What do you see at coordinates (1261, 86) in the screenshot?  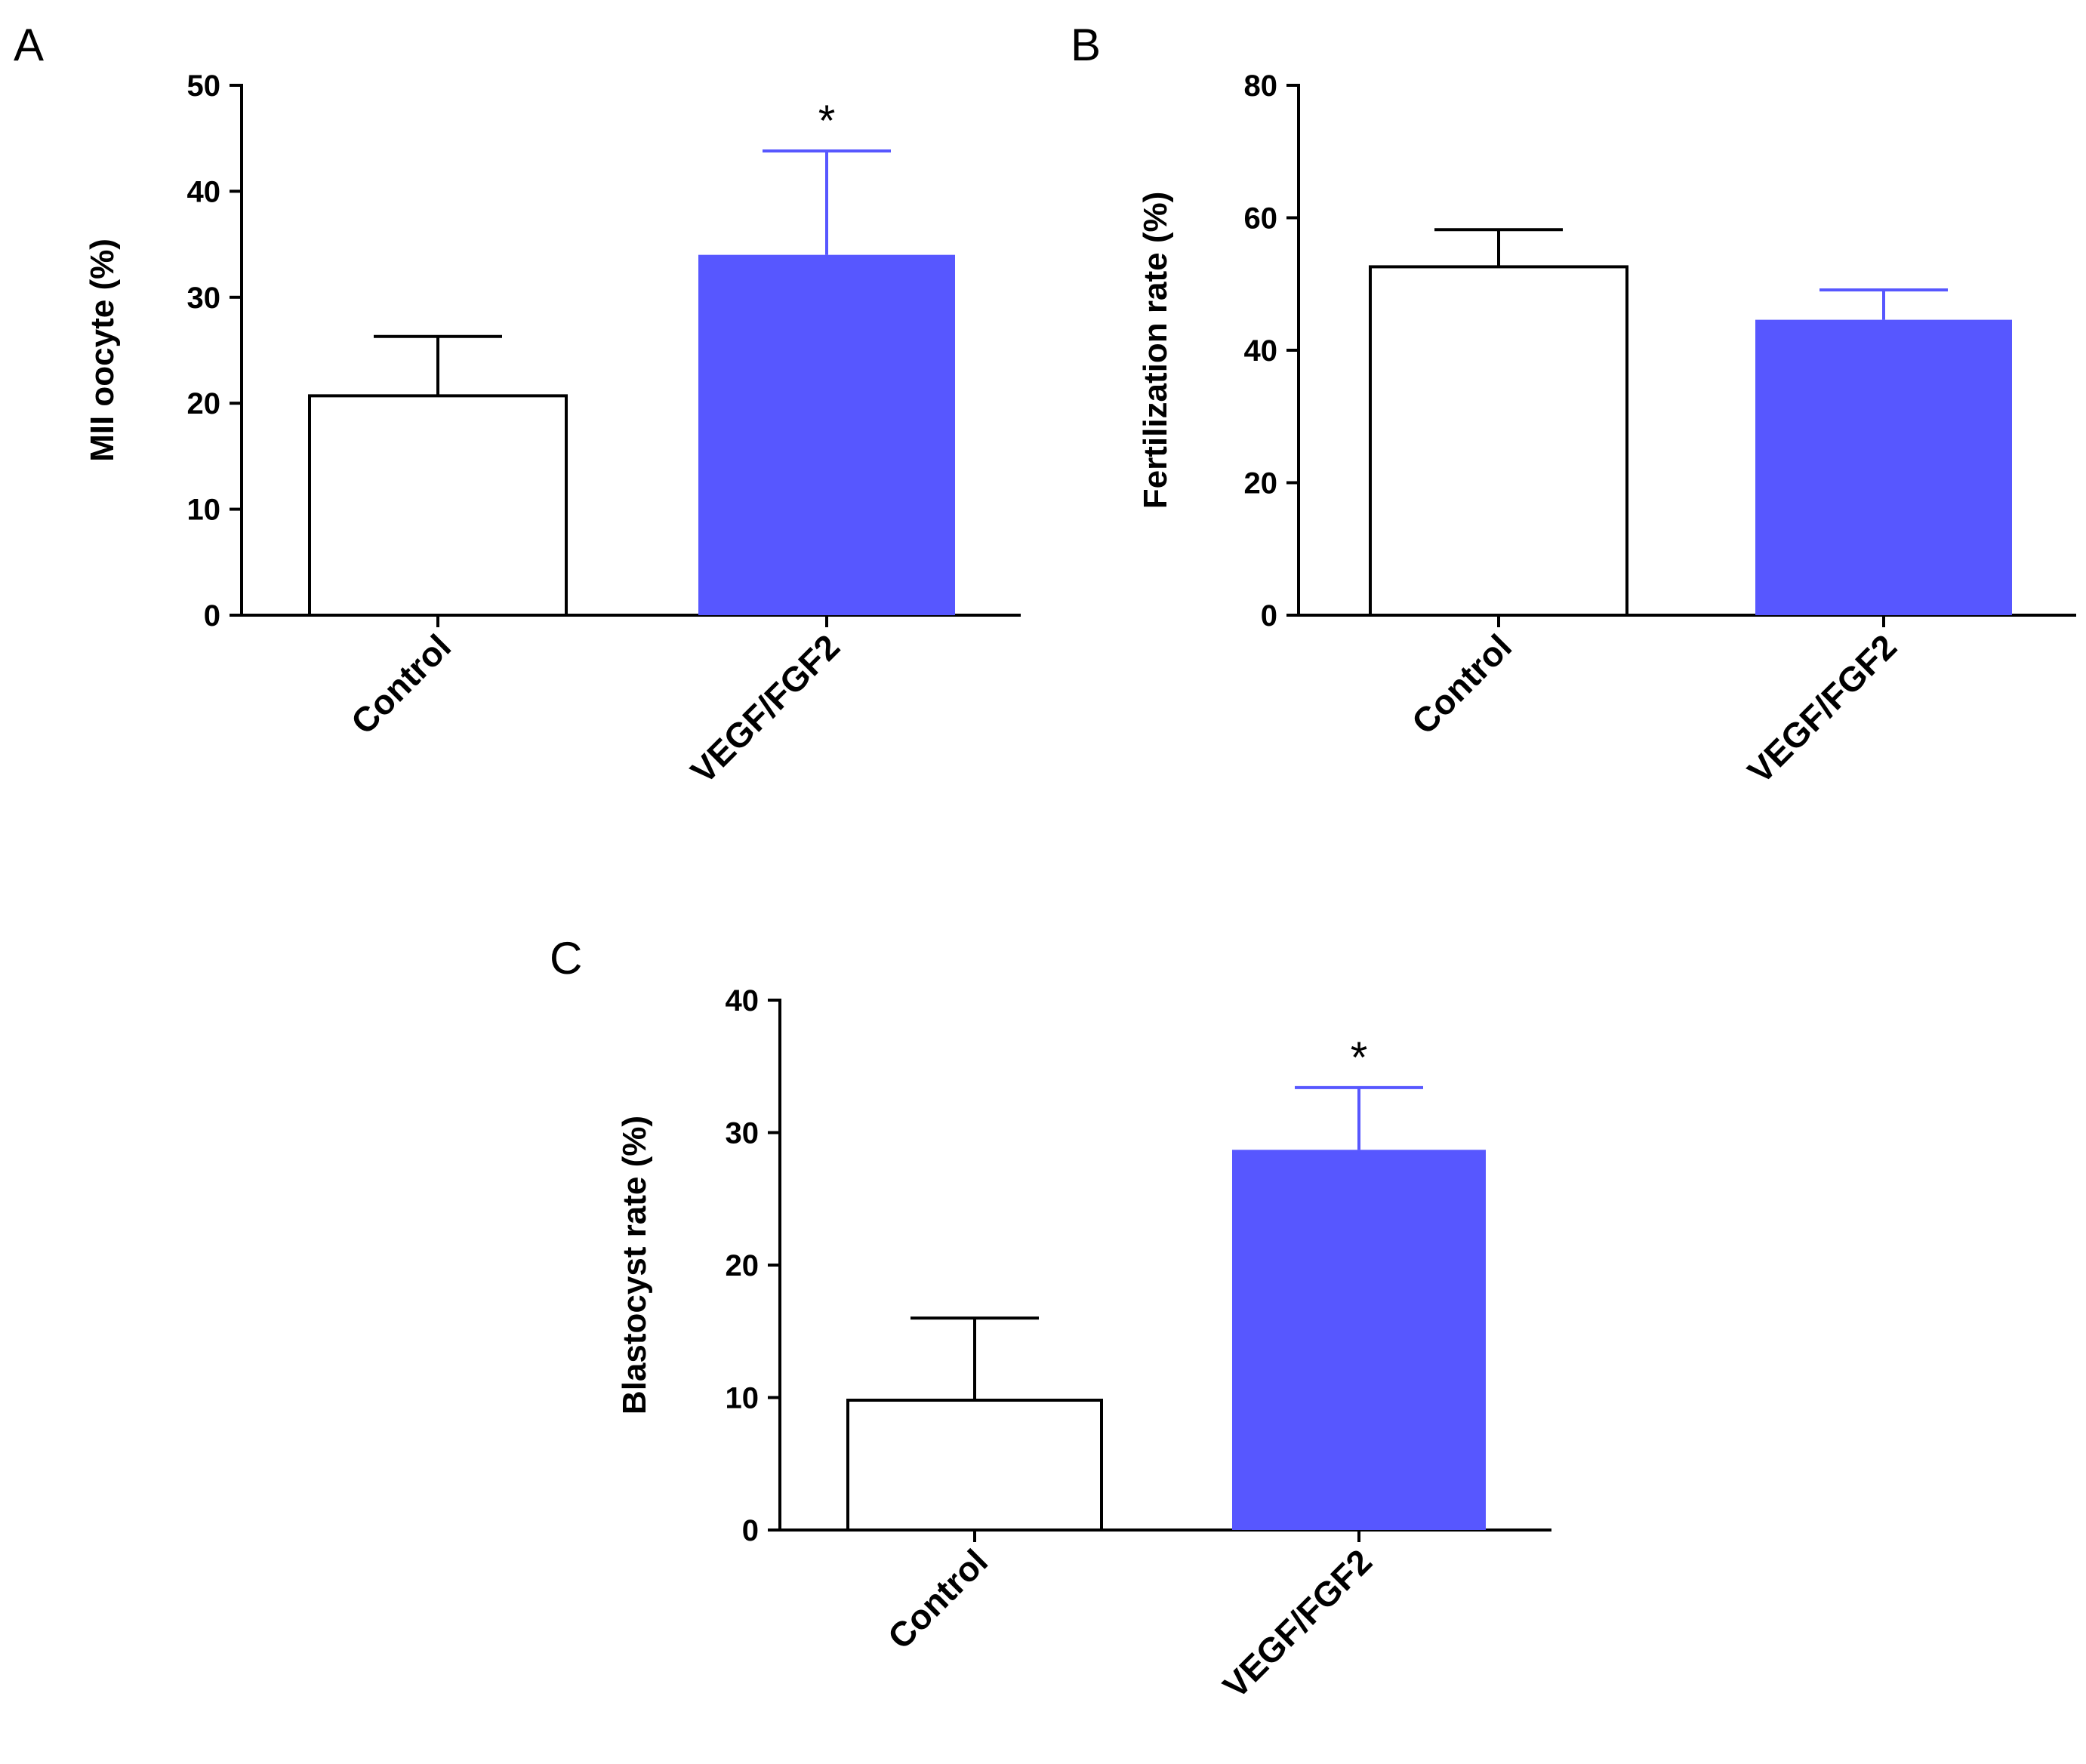 I see `y-tick-label: 80` at bounding box center [1261, 86].